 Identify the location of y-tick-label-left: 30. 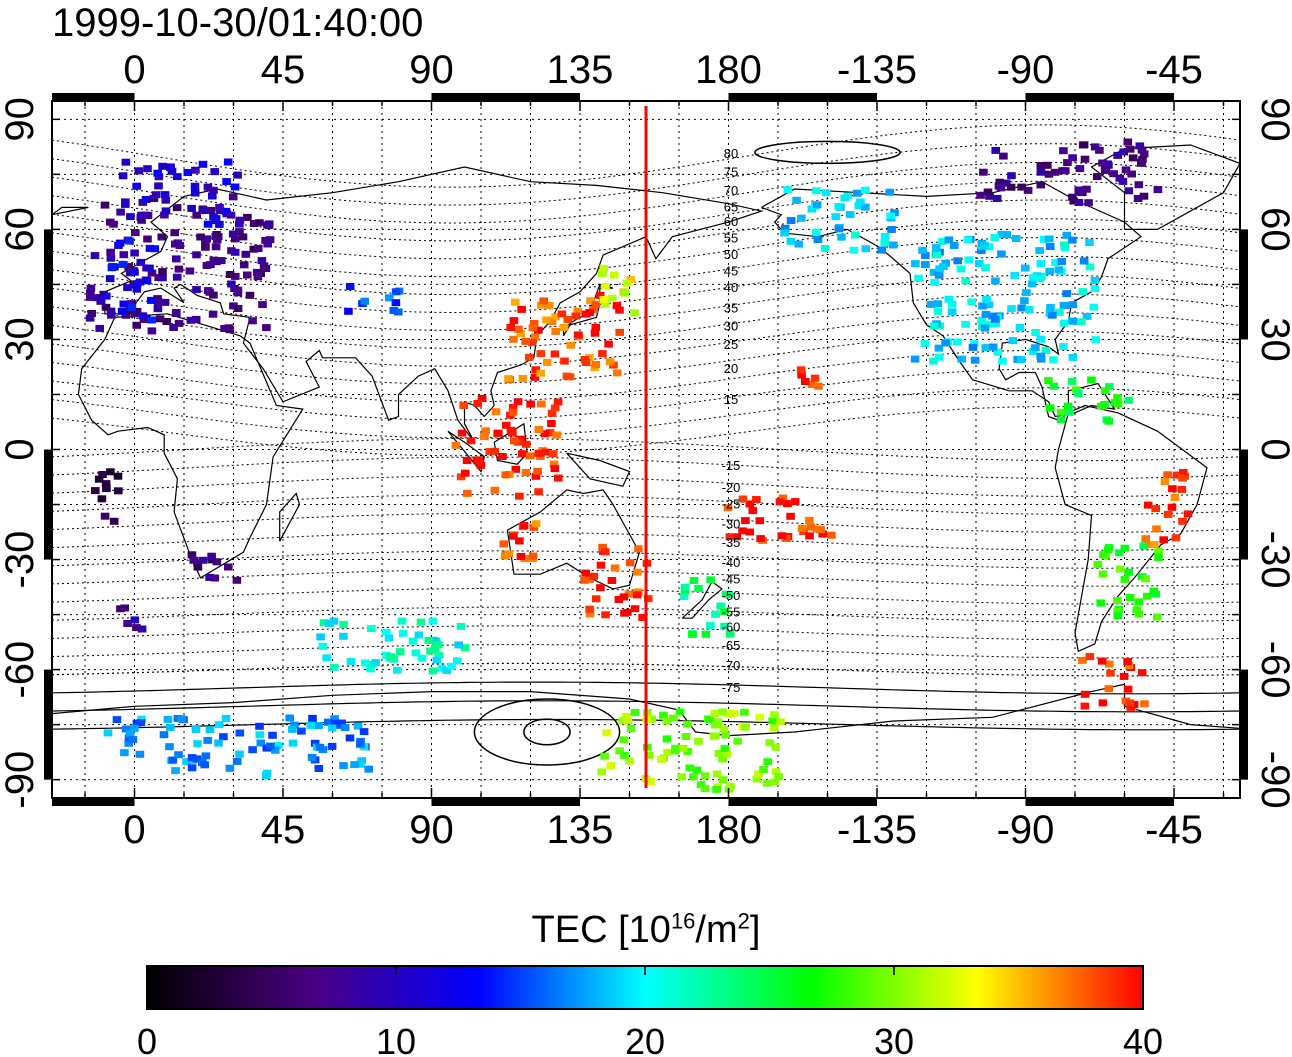
(21, 339).